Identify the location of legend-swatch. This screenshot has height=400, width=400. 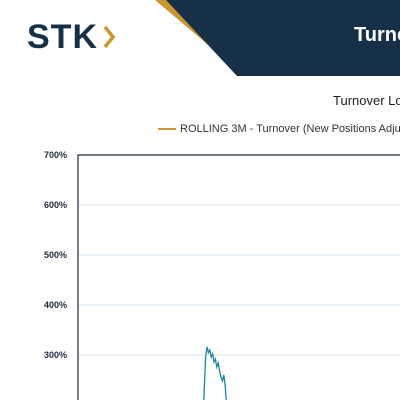
(167, 129).